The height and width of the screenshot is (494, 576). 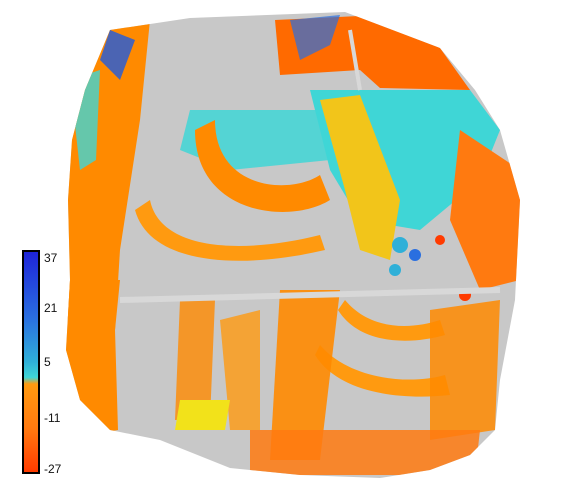 What do you see at coordinates (262, 166) in the screenshot?
I see `upper-curve-band` at bounding box center [262, 166].